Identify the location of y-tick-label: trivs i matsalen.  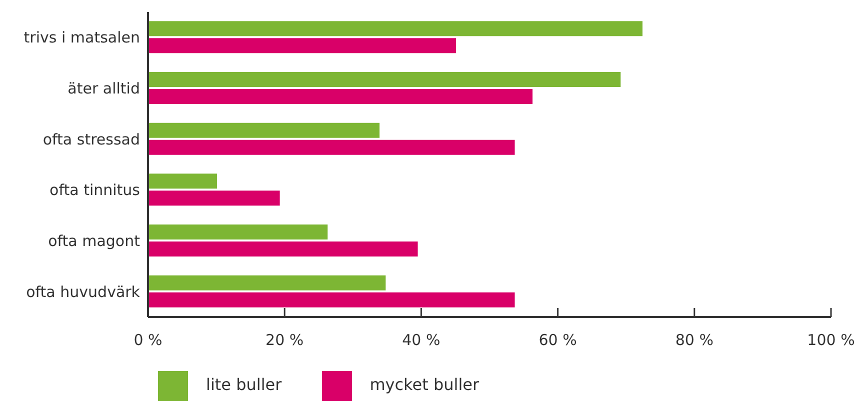
(82, 37).